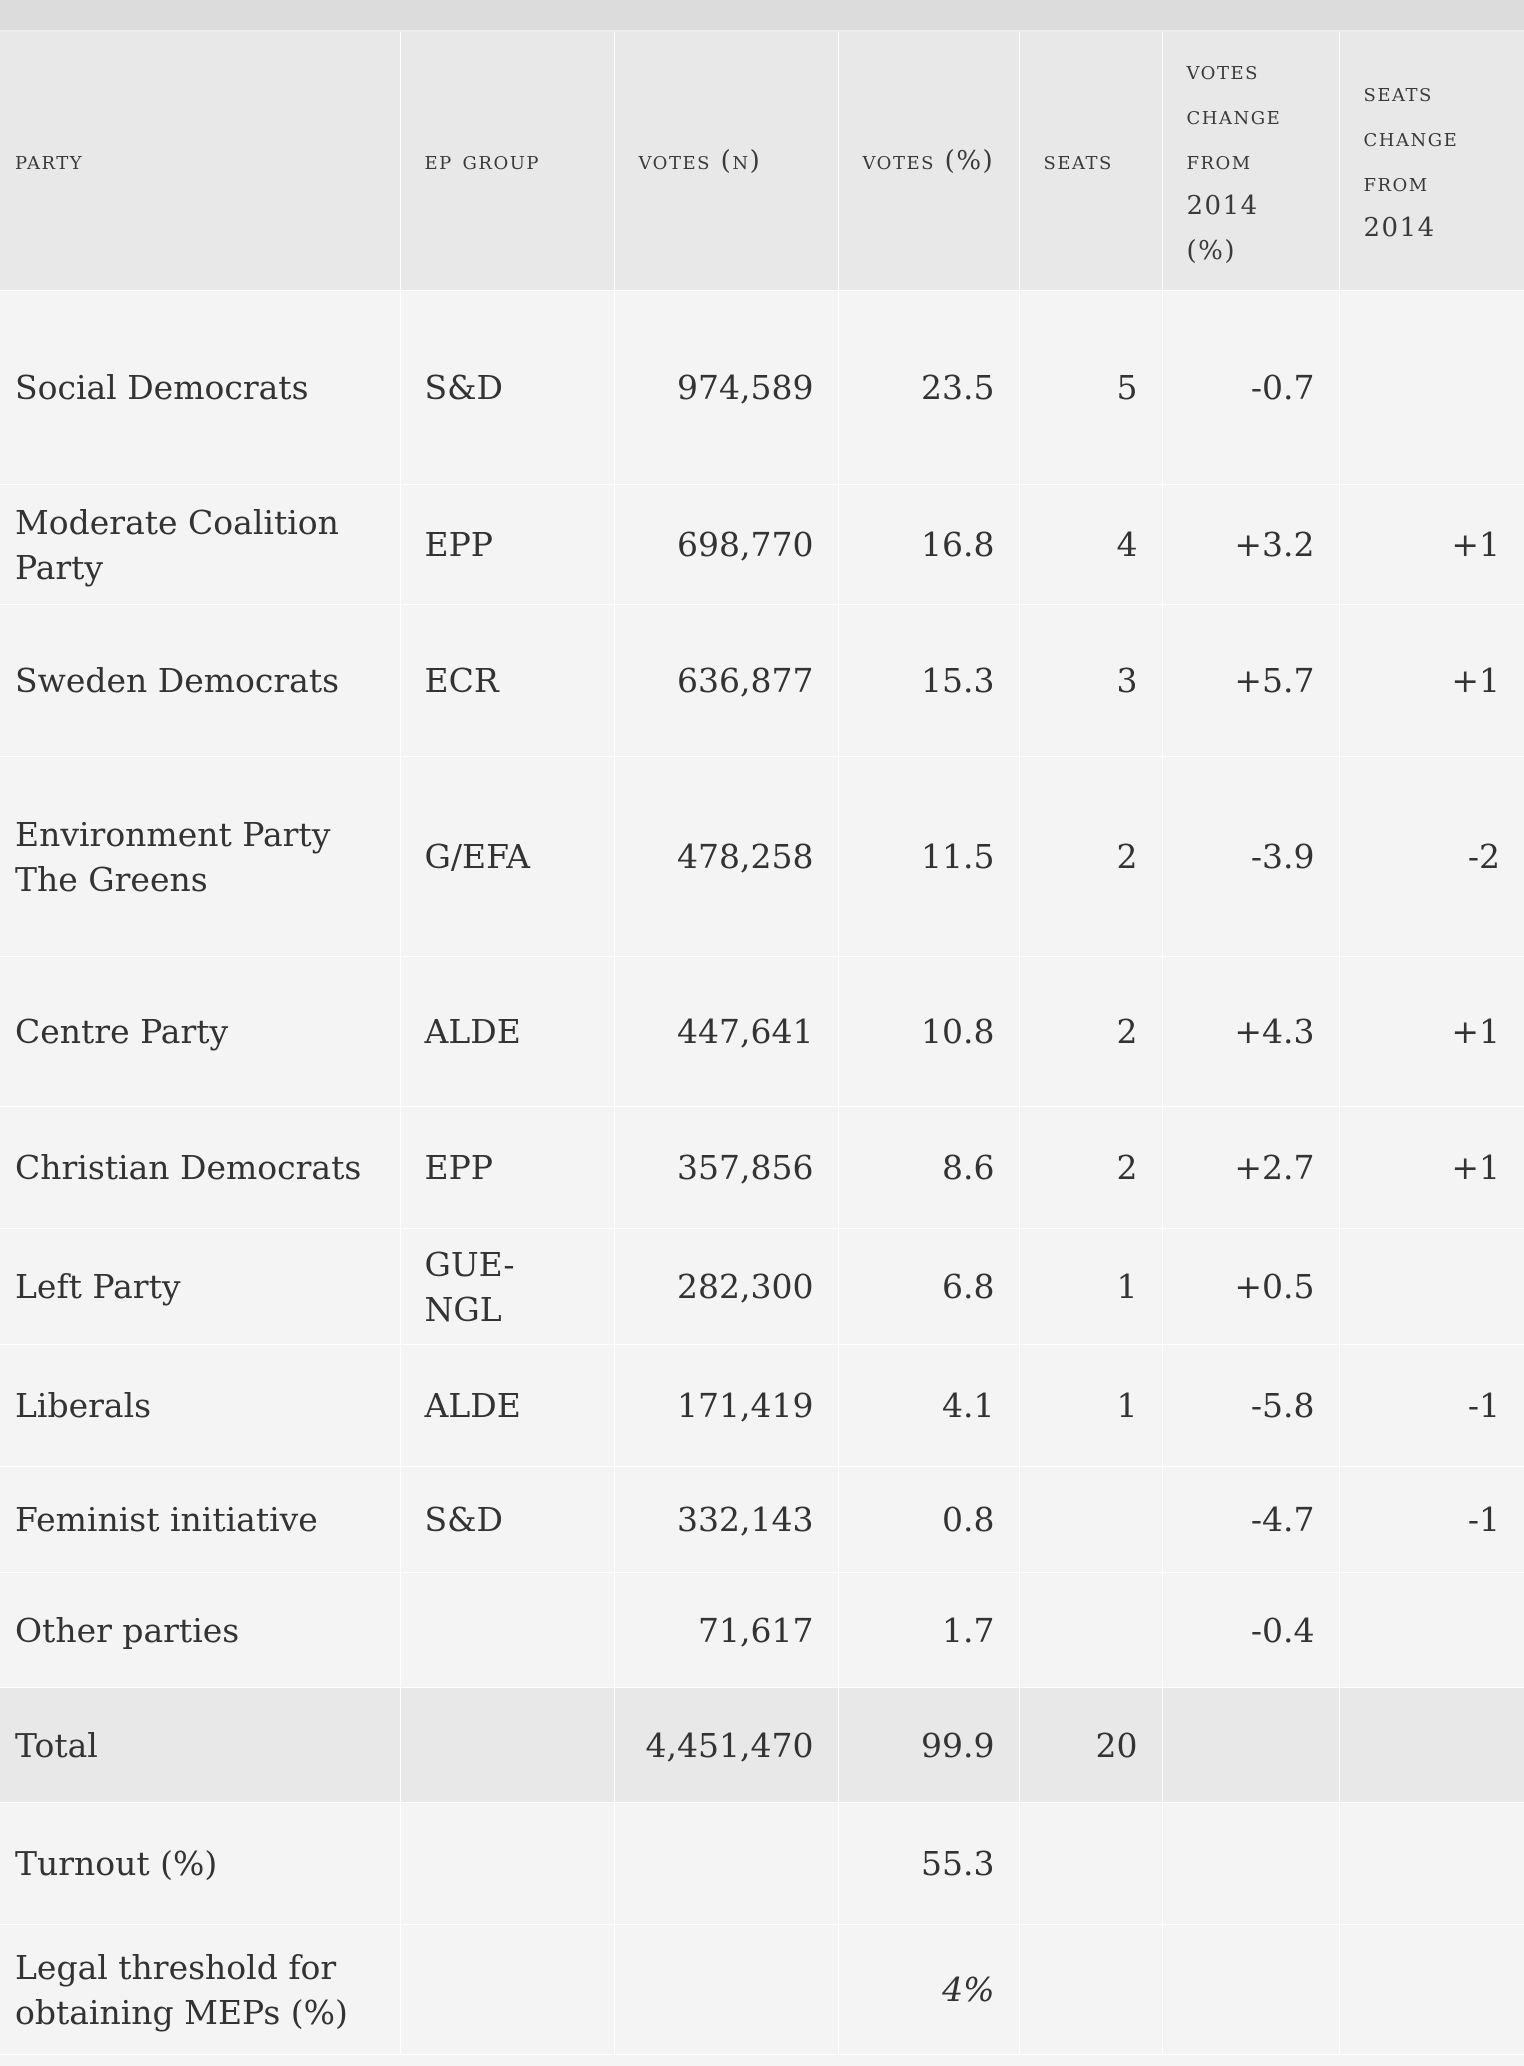 The width and height of the screenshot is (1524, 2066). Describe the element at coordinates (200, 1286) in the screenshot. I see `party-cell: Left Party` at that location.